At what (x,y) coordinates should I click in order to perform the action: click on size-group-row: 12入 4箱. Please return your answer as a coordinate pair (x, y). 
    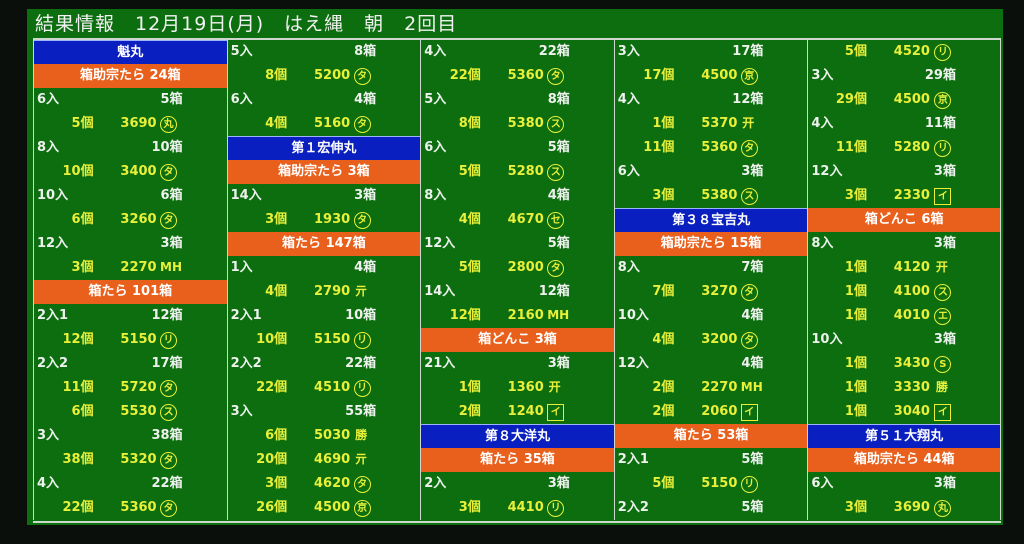
    Looking at the image, I should click on (711, 364).